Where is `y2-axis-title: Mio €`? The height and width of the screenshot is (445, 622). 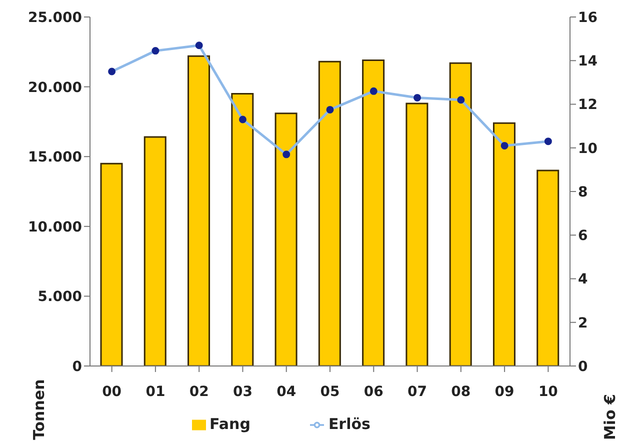 y2-axis-title: Mio € is located at coordinates (610, 417).